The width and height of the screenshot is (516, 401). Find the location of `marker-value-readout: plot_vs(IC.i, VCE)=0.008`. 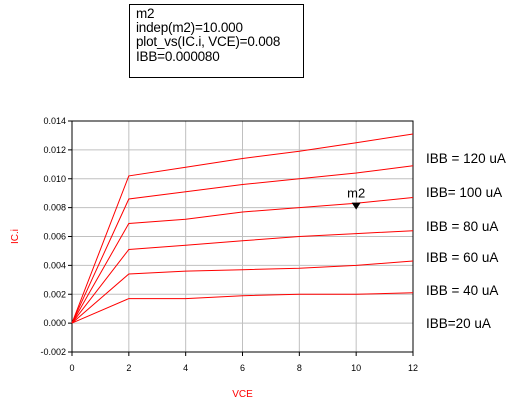

marker-value-readout: plot_vs(IC.i, VCE)=0.008 is located at coordinates (208, 42).